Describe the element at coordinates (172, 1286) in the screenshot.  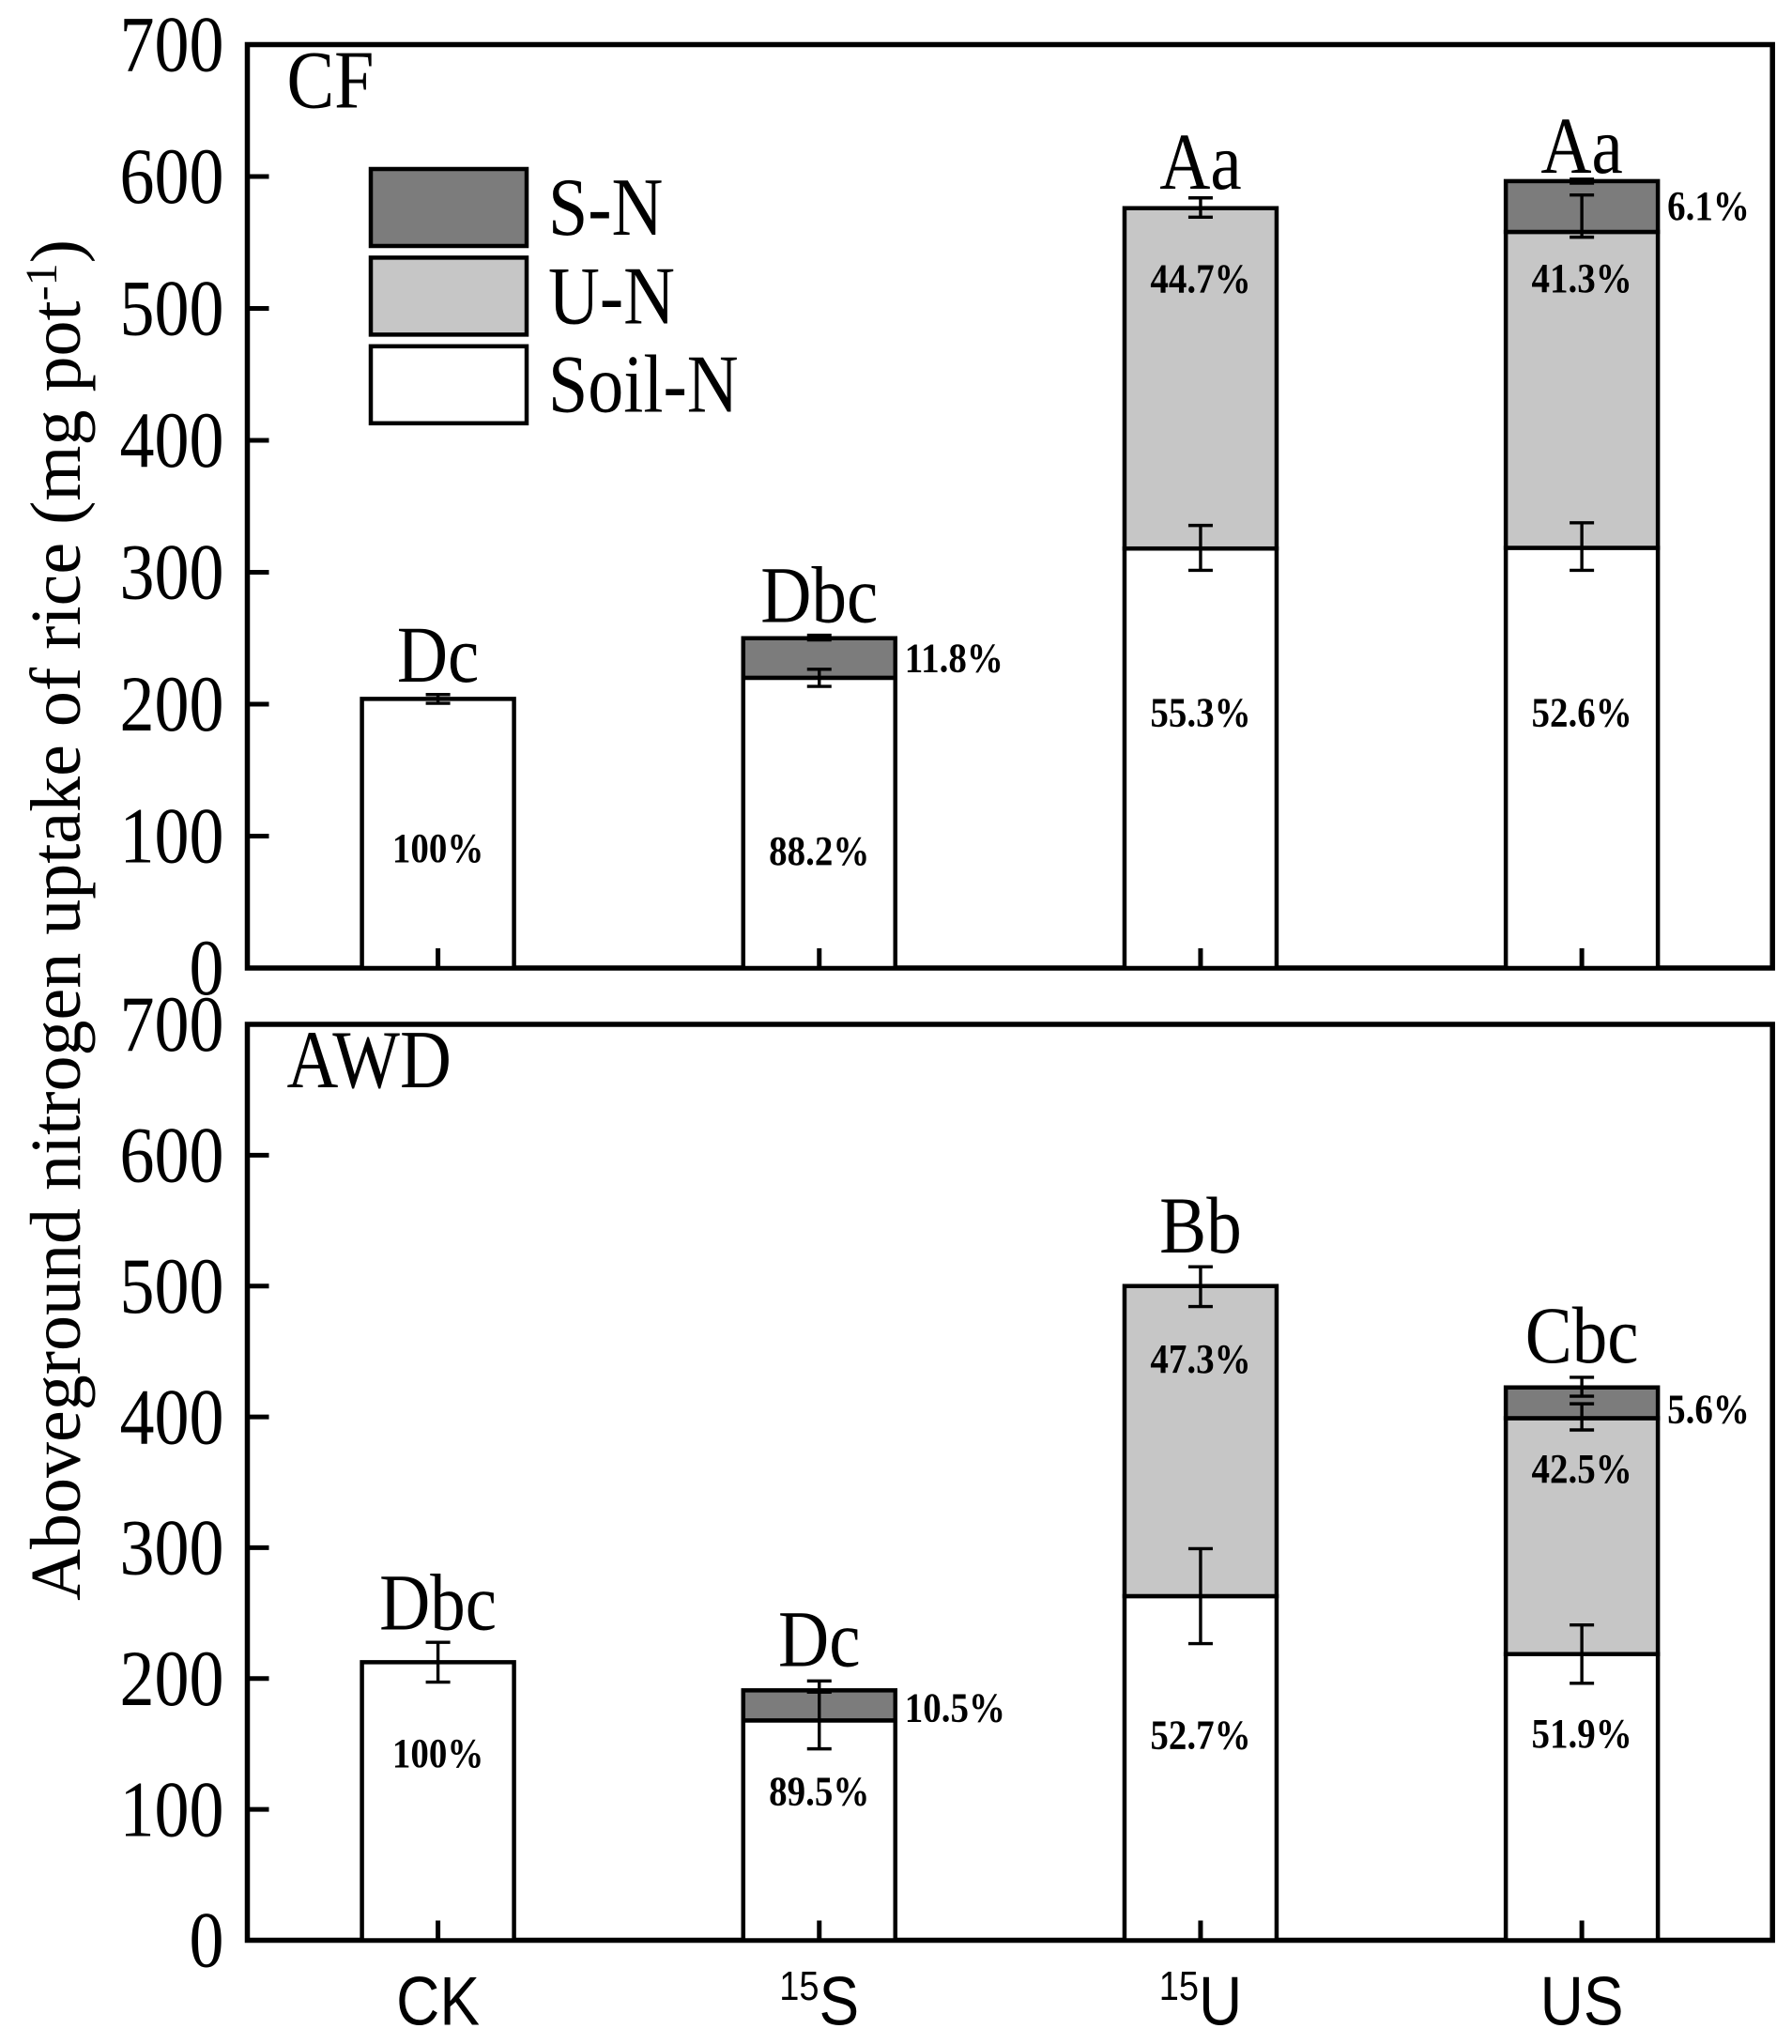
I see `y-tick-label-AWD-500: 500` at that location.